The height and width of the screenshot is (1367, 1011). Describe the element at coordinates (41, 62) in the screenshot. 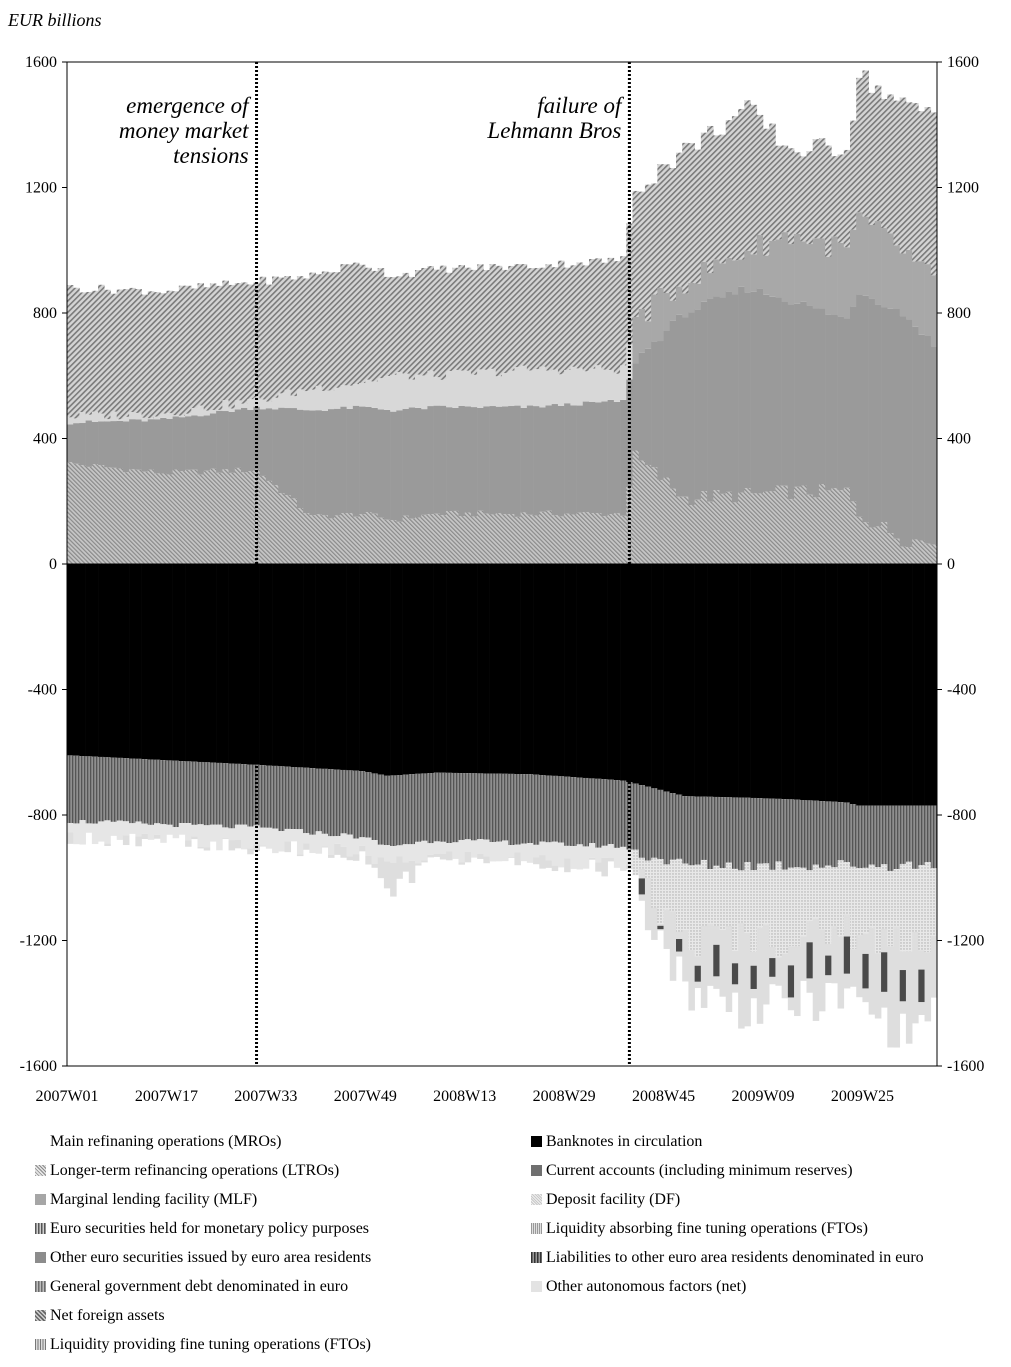

I see `y-tick-label-left-0: 1600` at that location.